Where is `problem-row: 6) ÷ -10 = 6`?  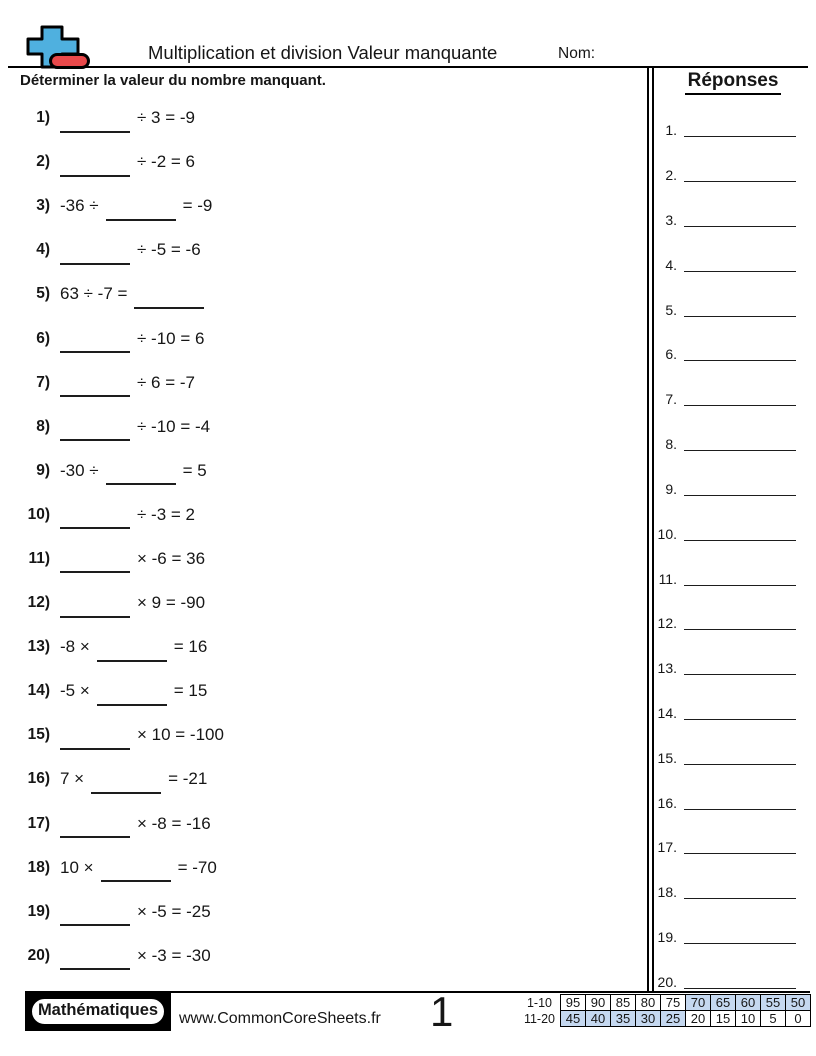 problem-row: 6) ÷ -10 = 6 is located at coordinates (325, 338).